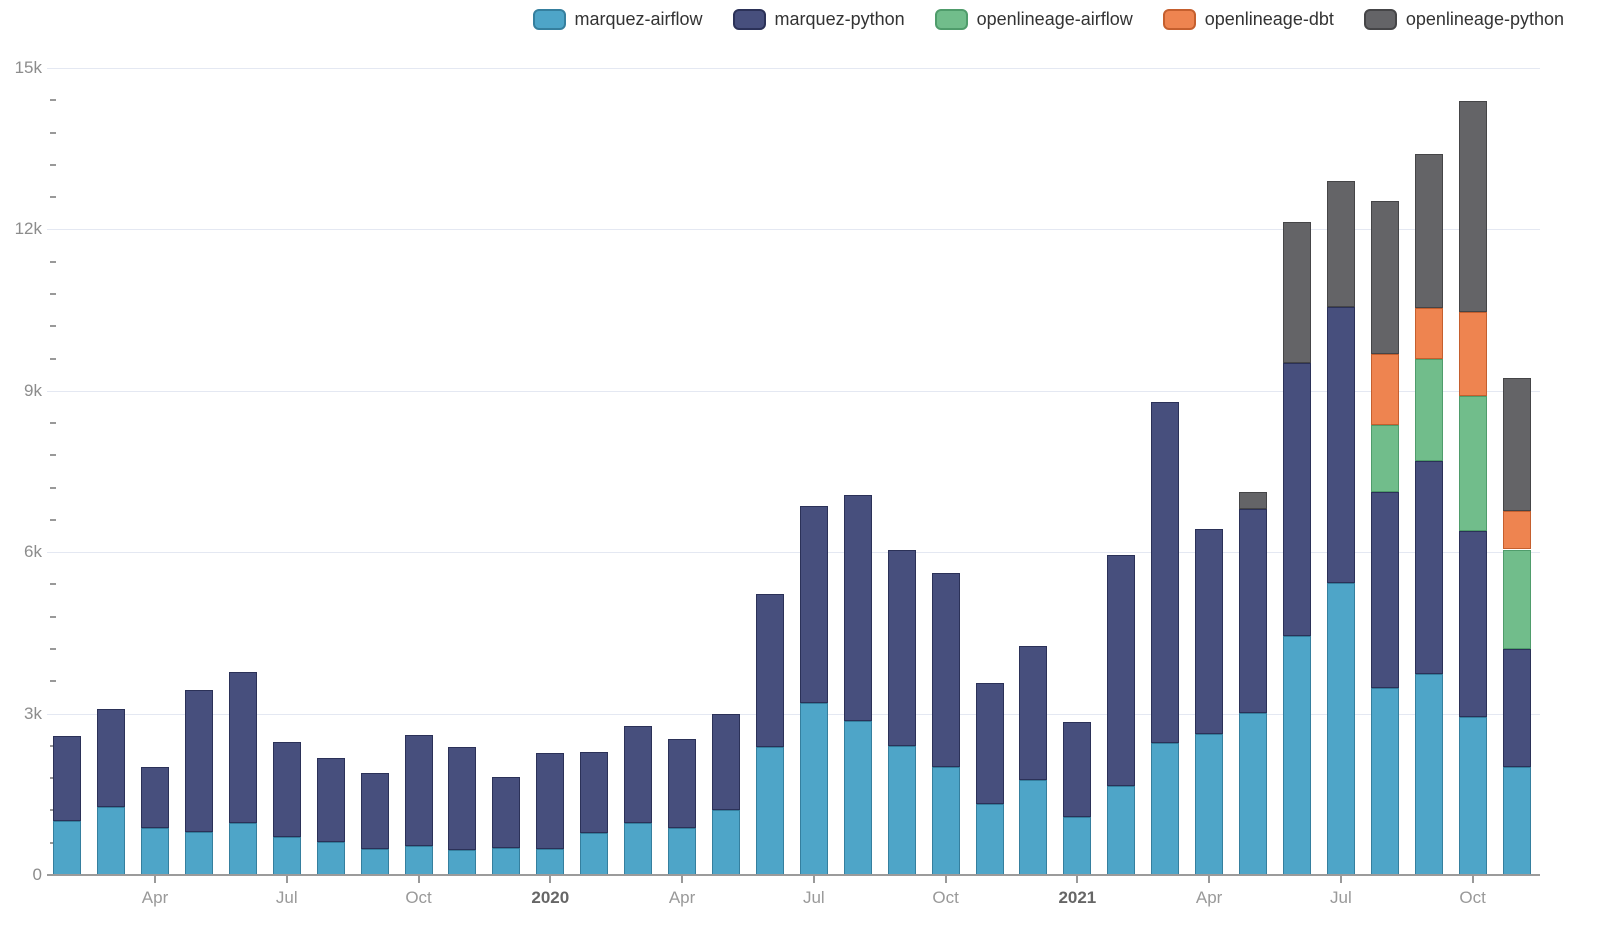 The height and width of the screenshot is (933, 1600). I want to click on legend-item-openlineage-dbt: openlineage-dbt, so click(1248, 19).